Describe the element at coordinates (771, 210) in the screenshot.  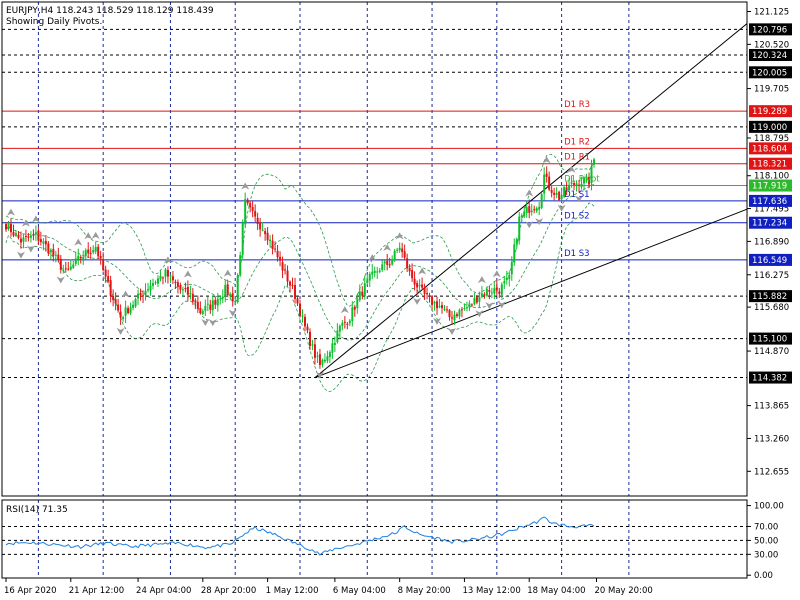
I see `price-tick-label-5: 117.495` at that location.